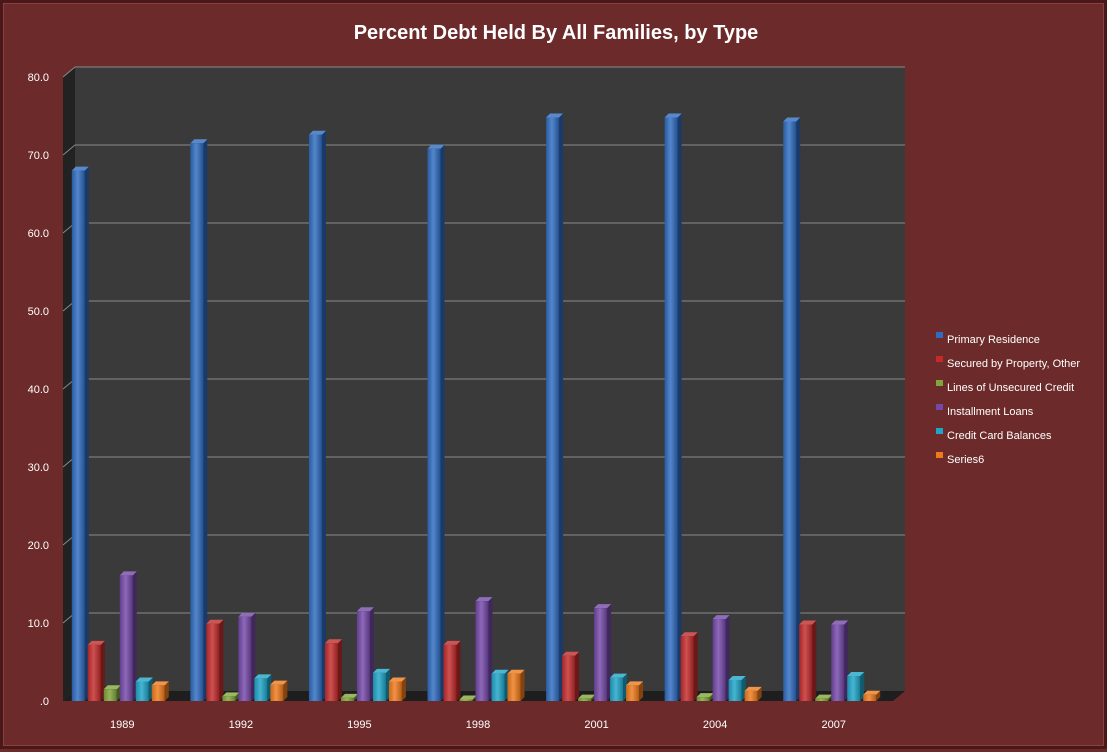  Describe the element at coordinates (833, 725) in the screenshot. I see `x-tick-label: 2007` at that location.